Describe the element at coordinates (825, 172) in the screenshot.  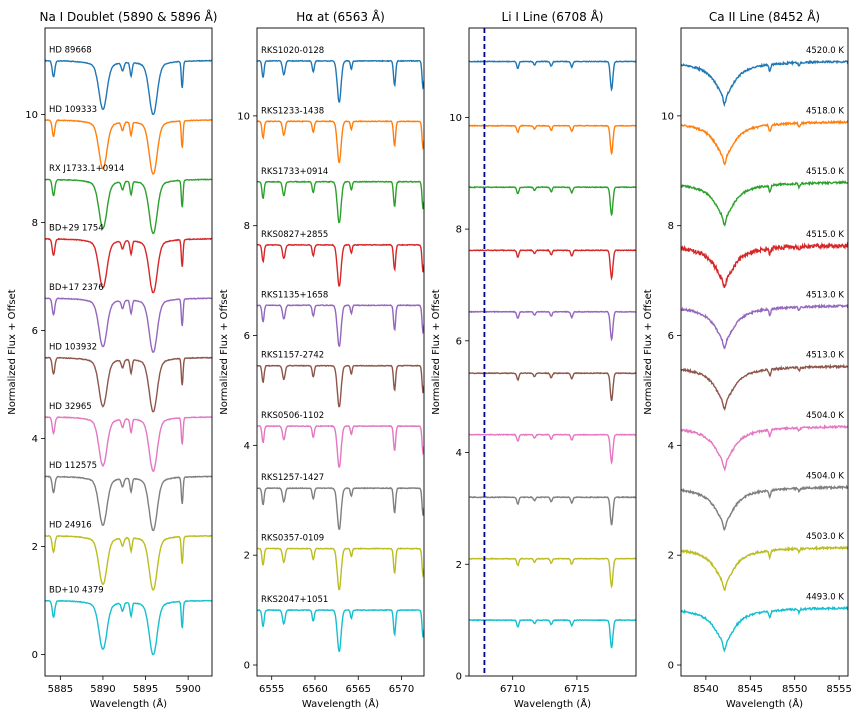
I see `series-label: 4515.0 K` at that location.